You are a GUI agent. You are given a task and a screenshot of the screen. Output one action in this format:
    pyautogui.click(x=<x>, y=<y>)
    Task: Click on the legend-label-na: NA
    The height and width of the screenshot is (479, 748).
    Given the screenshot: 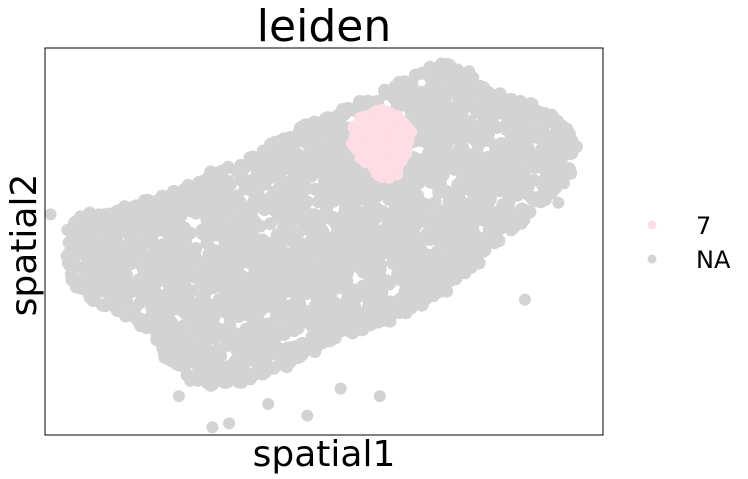 What is the action you would take?
    pyautogui.click(x=713, y=260)
    